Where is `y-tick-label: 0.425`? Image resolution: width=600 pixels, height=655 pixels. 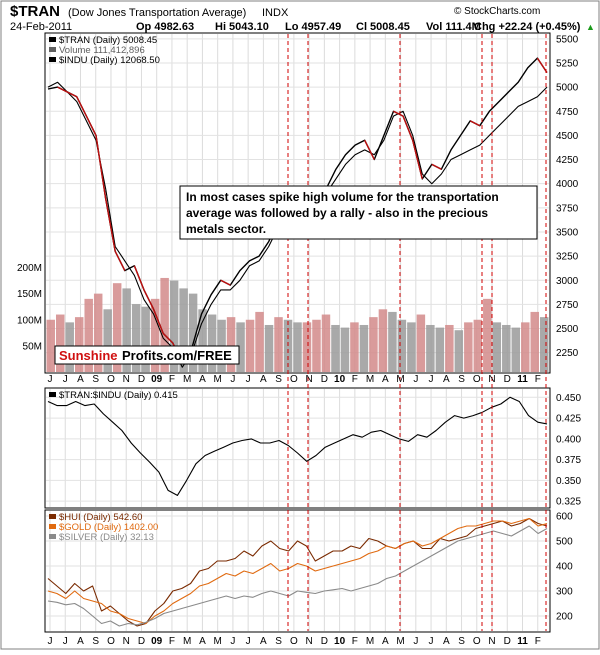 y-tick-label: 0.425 is located at coordinates (568, 419).